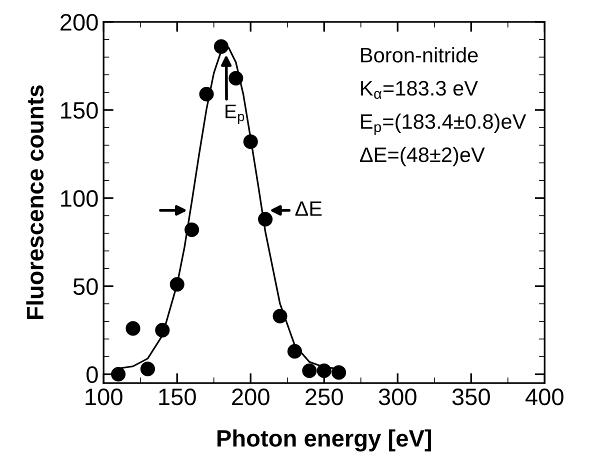  What do you see at coordinates (251, 397) in the screenshot?
I see `x-tick-label: 200` at bounding box center [251, 397].